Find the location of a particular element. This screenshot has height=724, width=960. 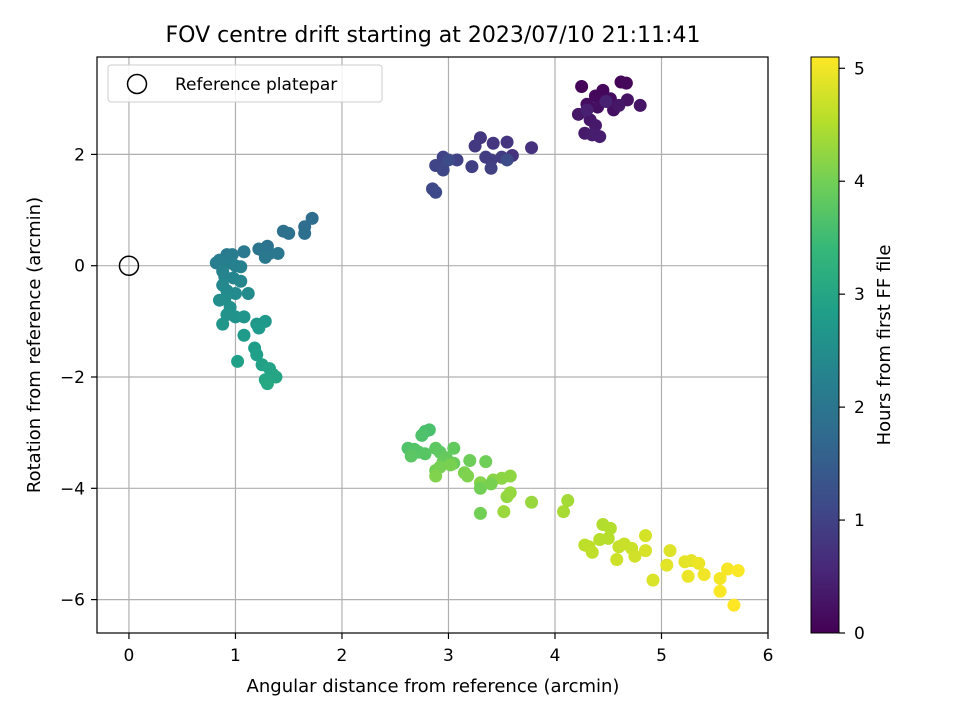

x-tick-label: 3 is located at coordinates (448, 656).